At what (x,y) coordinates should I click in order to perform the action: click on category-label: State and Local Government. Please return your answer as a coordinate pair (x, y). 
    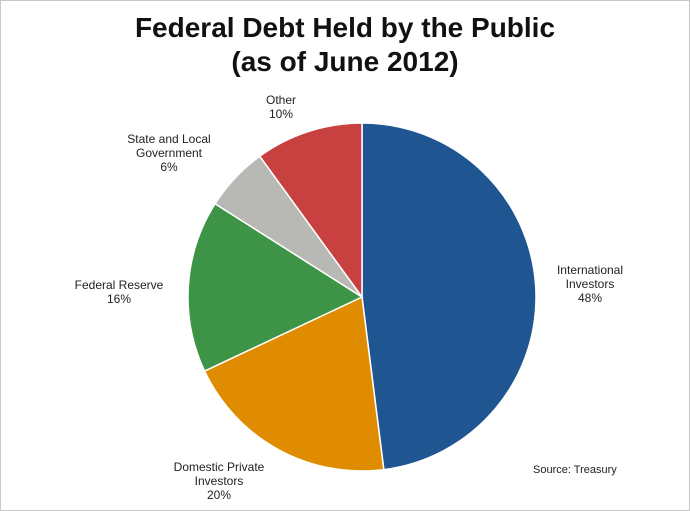
    Looking at the image, I should click on (169, 146).